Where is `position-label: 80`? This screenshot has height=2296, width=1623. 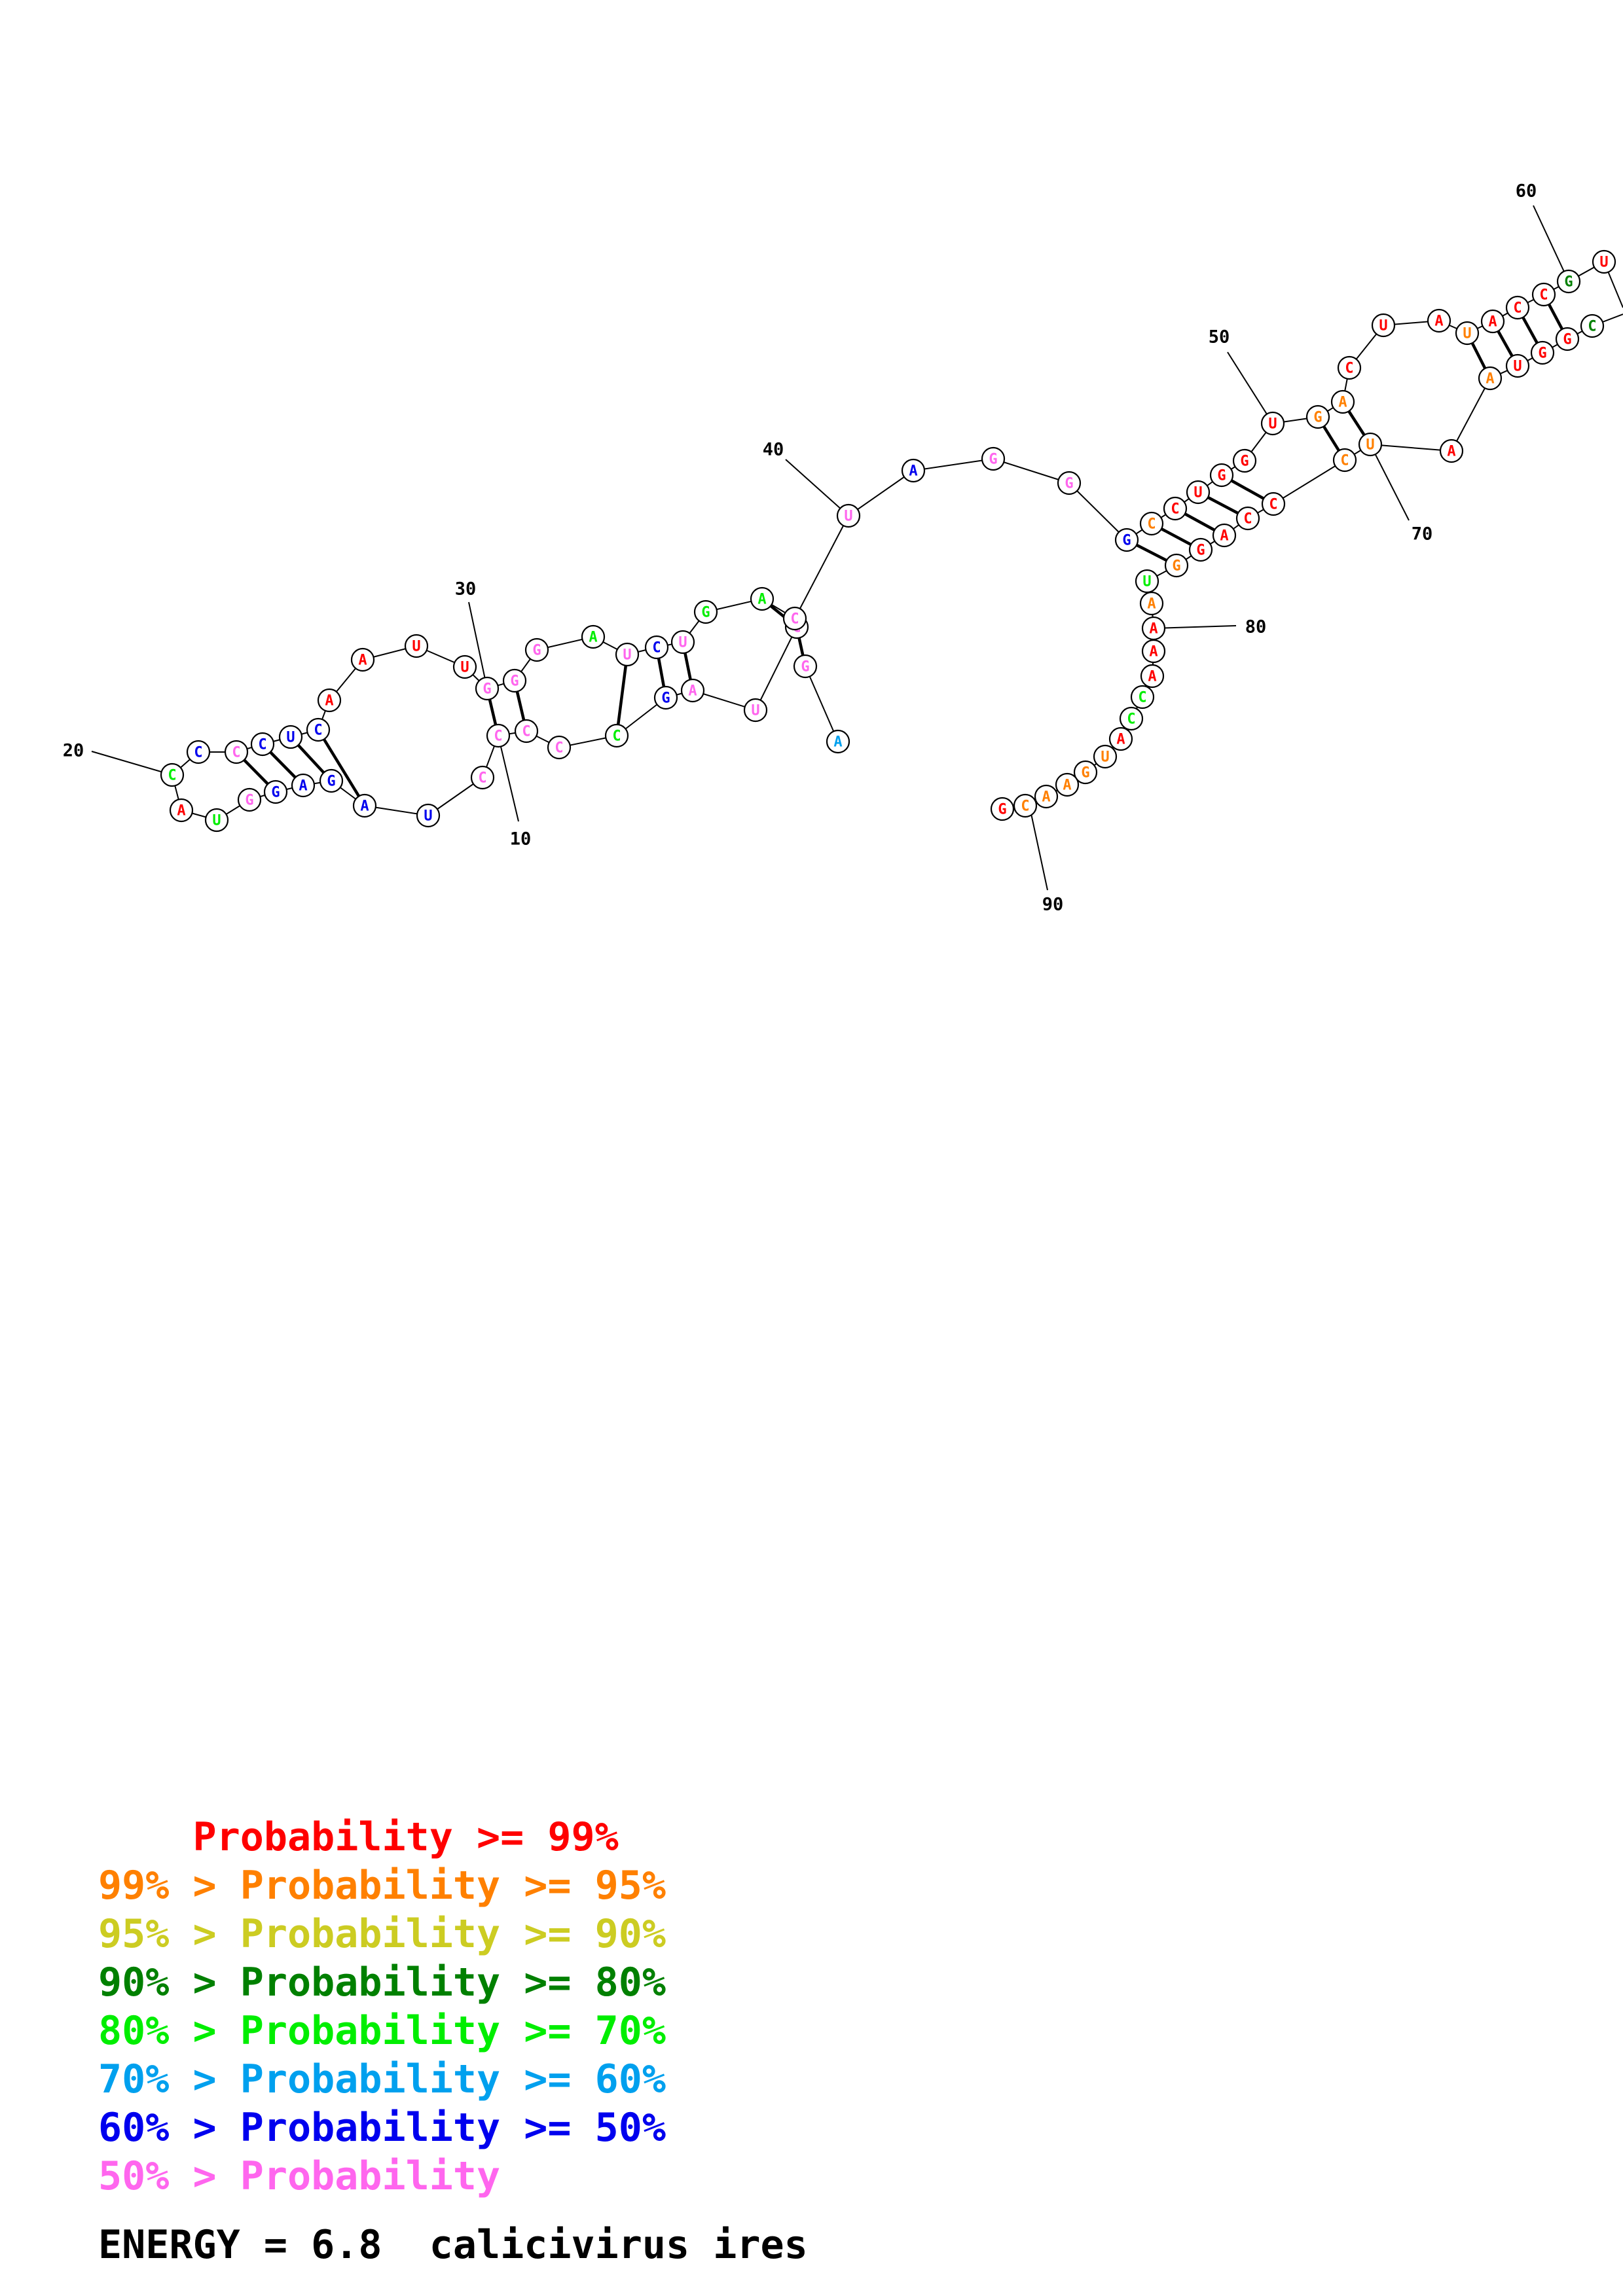
position-label: 80 is located at coordinates (1256, 627).